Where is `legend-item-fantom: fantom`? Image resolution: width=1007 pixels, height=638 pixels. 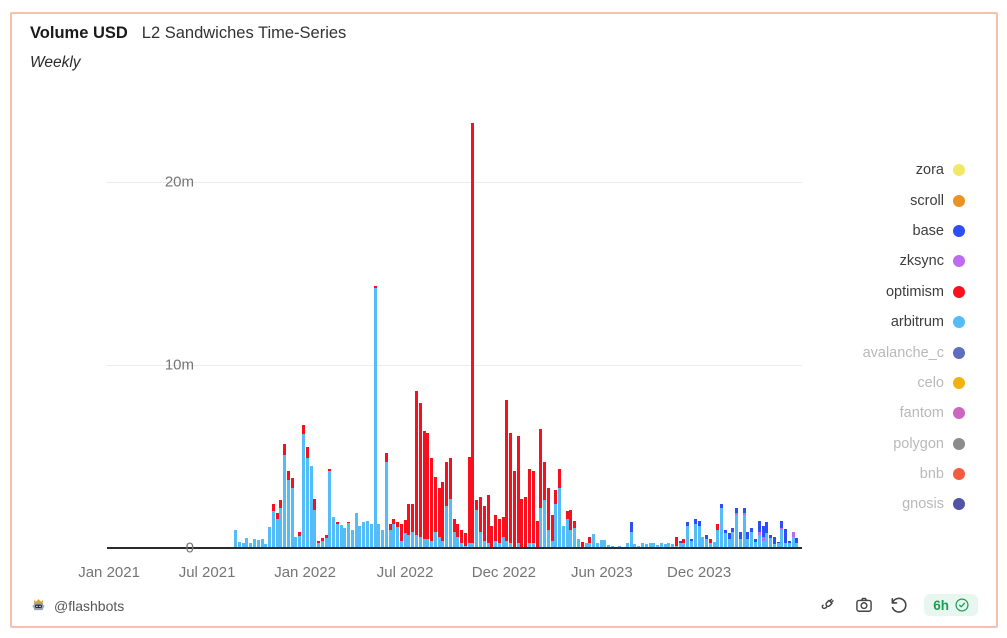
legend-item-fantom: fantom is located at coordinates (914, 413).